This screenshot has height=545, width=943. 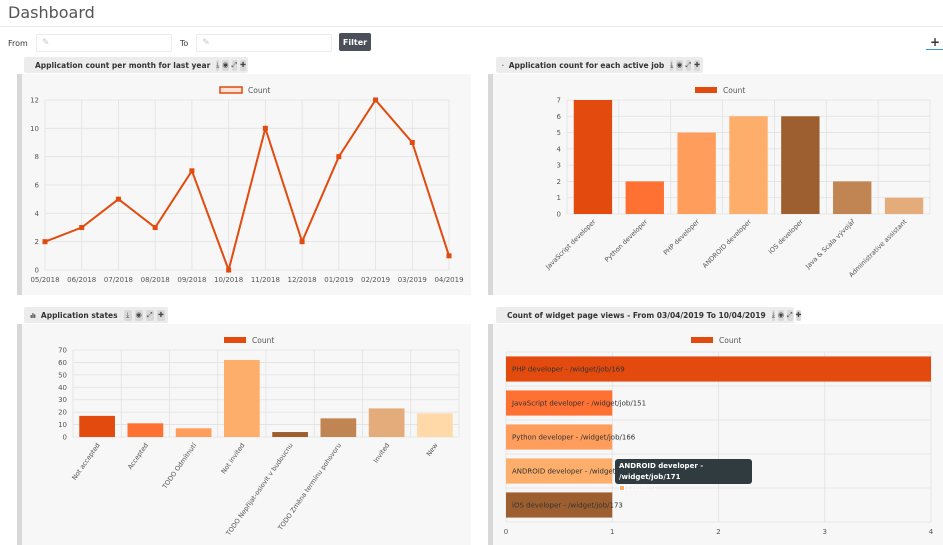 What do you see at coordinates (118, 280) in the screenshot?
I see `x-tick-label: 07/2018` at bounding box center [118, 280].